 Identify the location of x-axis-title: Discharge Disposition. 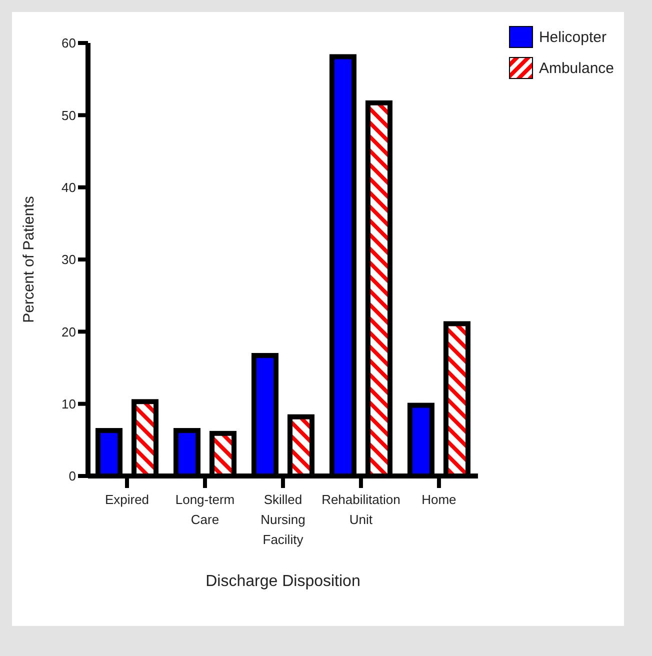
(283, 581).